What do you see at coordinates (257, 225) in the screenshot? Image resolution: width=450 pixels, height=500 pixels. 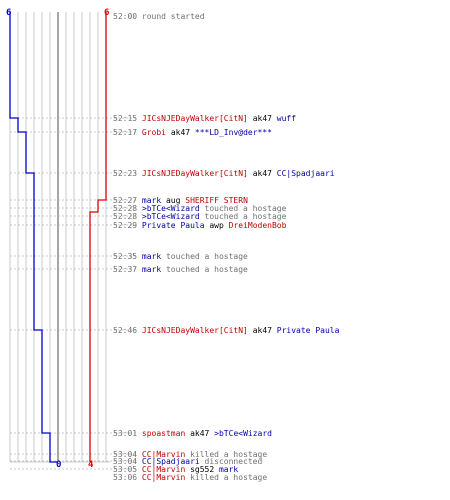 I see `event-text: DreiModenBob` at bounding box center [257, 225].